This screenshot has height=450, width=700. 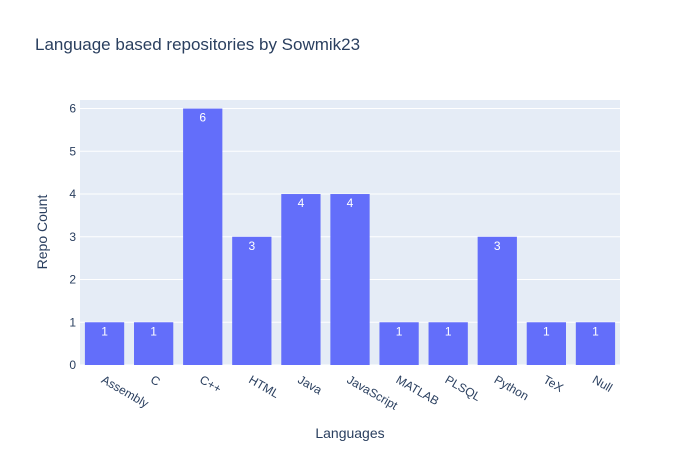 I want to click on y-axis-title: Repo Count, so click(x=42, y=232).